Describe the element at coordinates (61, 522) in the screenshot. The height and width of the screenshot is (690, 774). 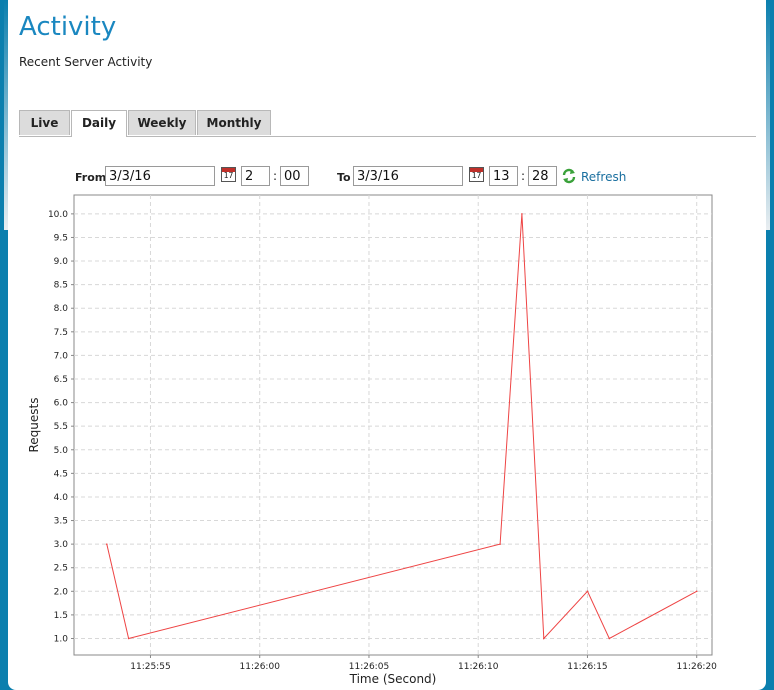
I see `y-tick-label: 3.5` at that location.